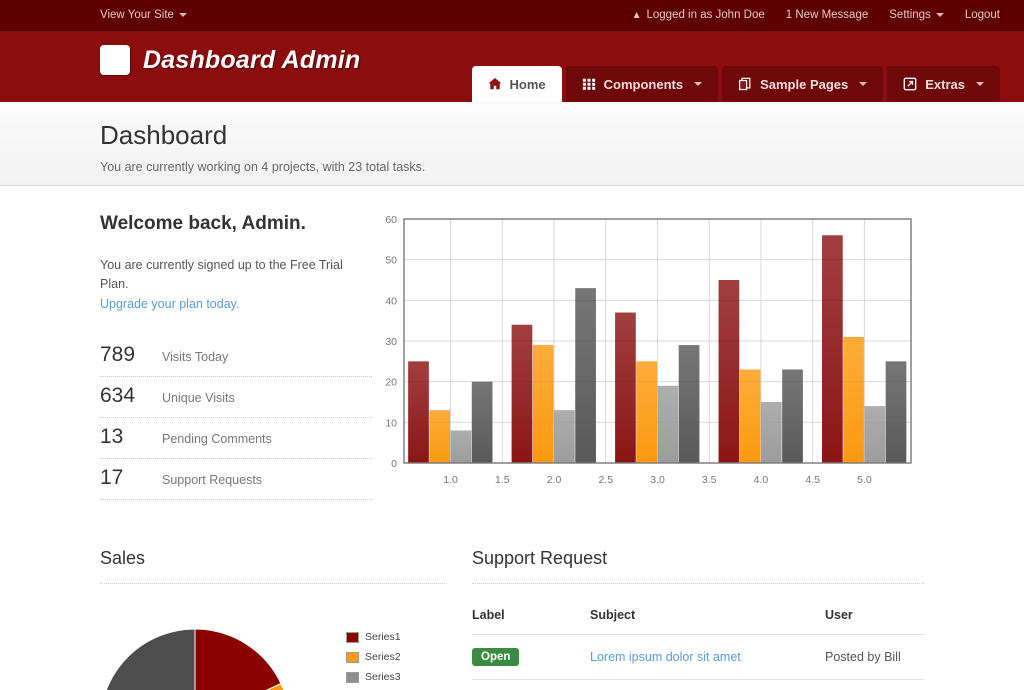 The height and width of the screenshot is (690, 1024). Describe the element at coordinates (874, 657) in the screenshot. I see `cell-user: Posted by Bill` at that location.